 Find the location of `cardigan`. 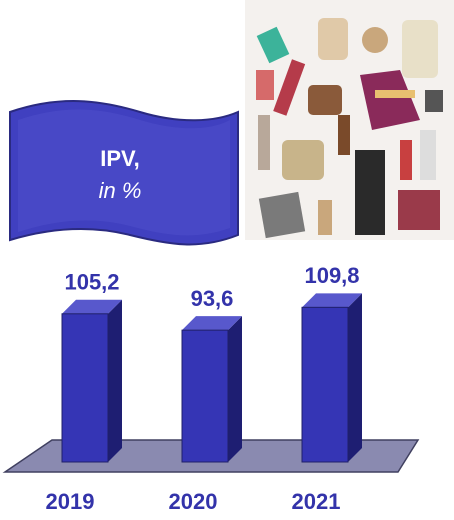

cardigan is located at coordinates (303, 160).